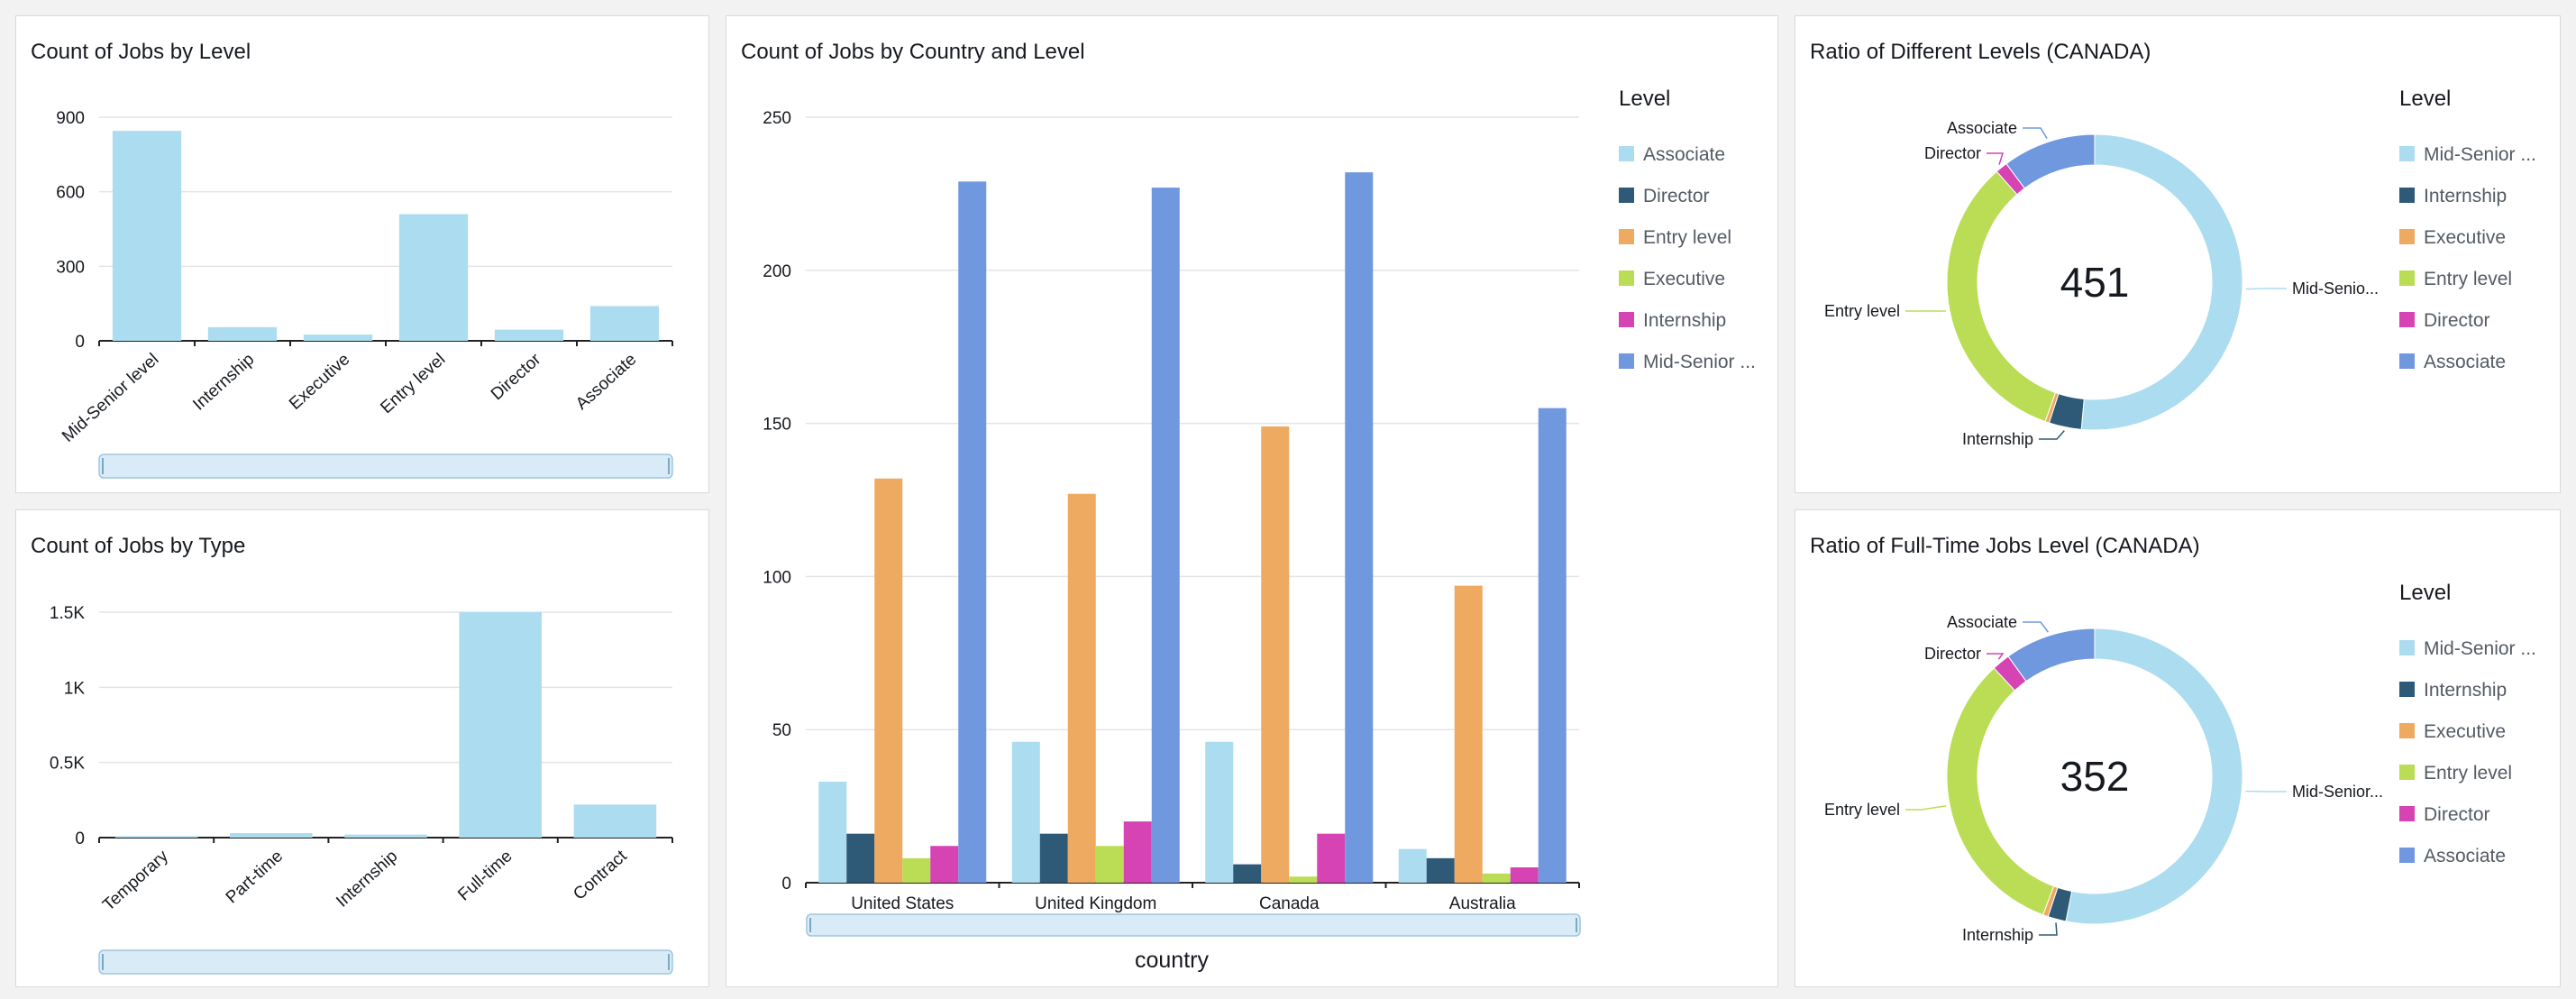 Image resolution: width=2576 pixels, height=999 pixels. Describe the element at coordinates (777, 272) in the screenshot. I see `y-tick-label: 200` at that location.